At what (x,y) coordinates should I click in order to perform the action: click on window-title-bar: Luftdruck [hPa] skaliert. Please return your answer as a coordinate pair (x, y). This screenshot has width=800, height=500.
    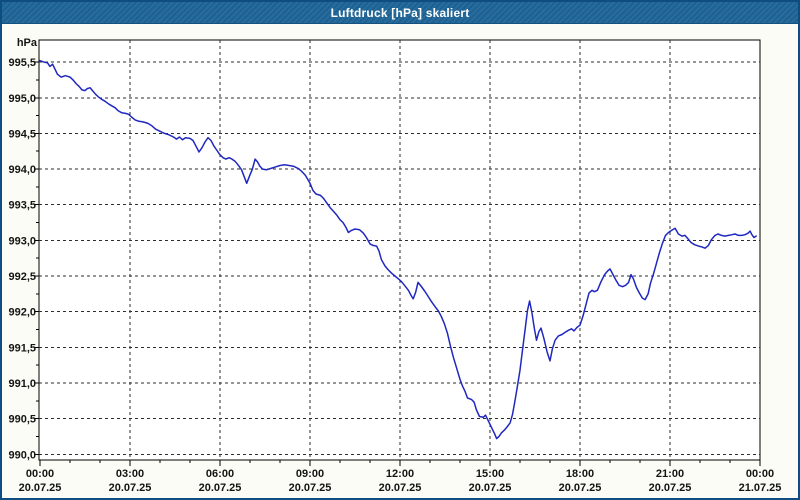
    Looking at the image, I should click on (400, 13).